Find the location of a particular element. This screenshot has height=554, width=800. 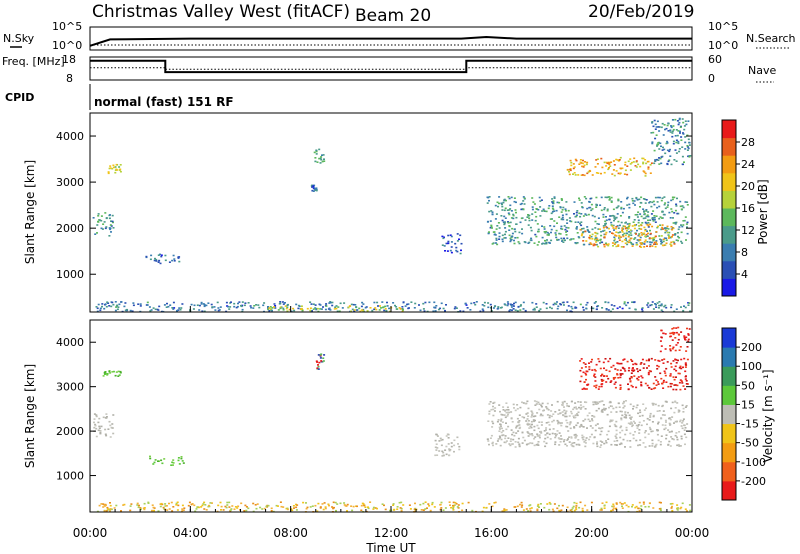

nsky-tick-bottom: 10^0 is located at coordinates (67, 45).